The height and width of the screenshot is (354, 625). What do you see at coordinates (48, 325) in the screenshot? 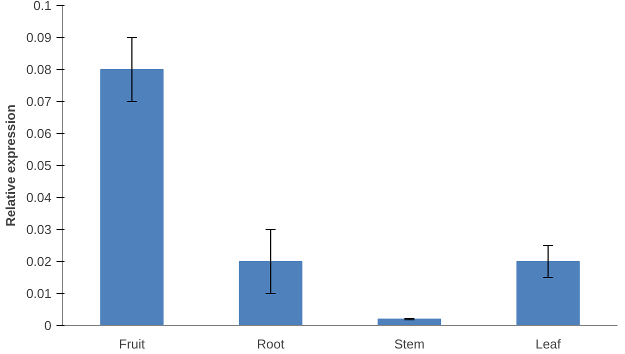
I see `y-tick-label: 0` at bounding box center [48, 325].